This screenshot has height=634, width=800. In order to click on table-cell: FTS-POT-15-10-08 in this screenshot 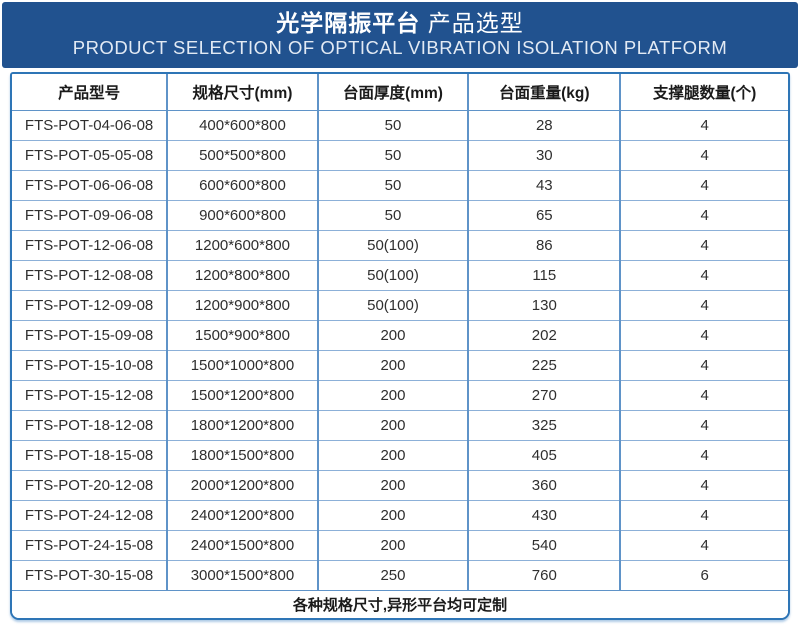, I will do `click(90, 365)`.